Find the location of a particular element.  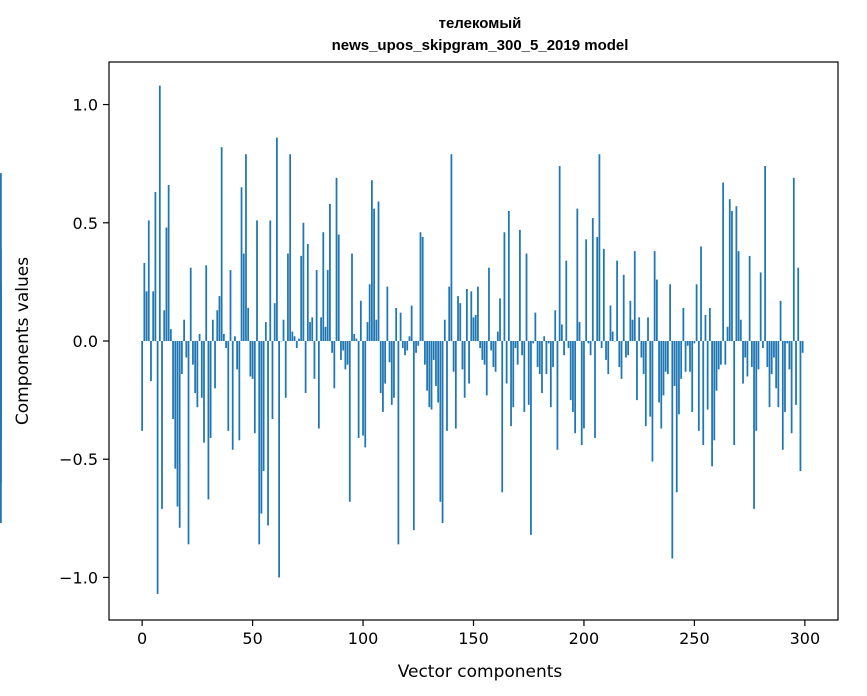

x-axis-label: Vector components is located at coordinates (480, 672).